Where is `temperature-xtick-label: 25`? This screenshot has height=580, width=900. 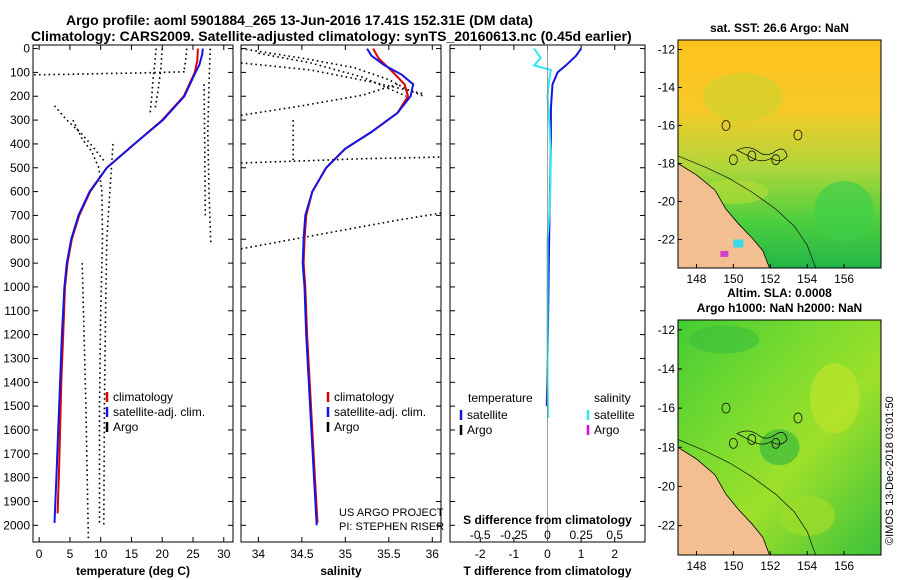
temperature-xtick-label: 25 is located at coordinates (193, 554).